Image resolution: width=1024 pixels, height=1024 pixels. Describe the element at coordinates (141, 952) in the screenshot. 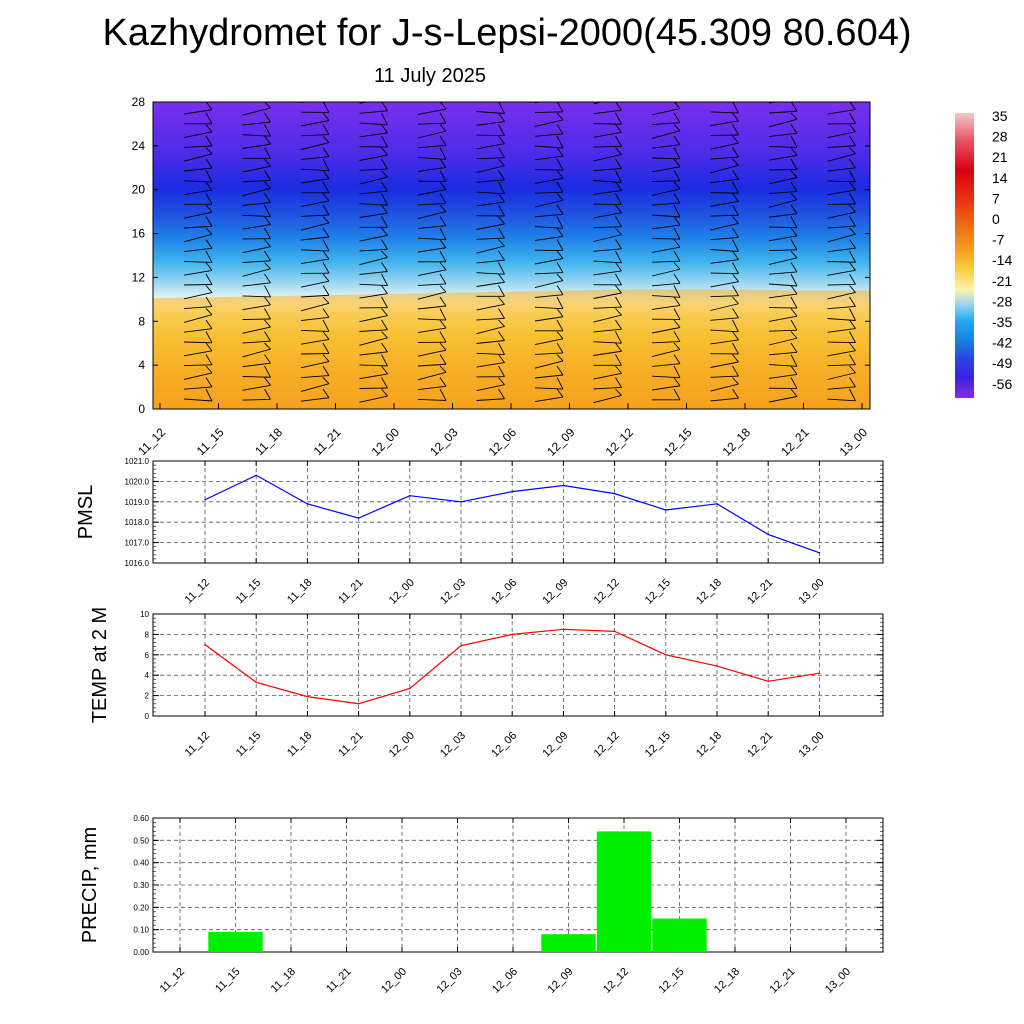

I see `y-tick-label: 0.00` at that location.